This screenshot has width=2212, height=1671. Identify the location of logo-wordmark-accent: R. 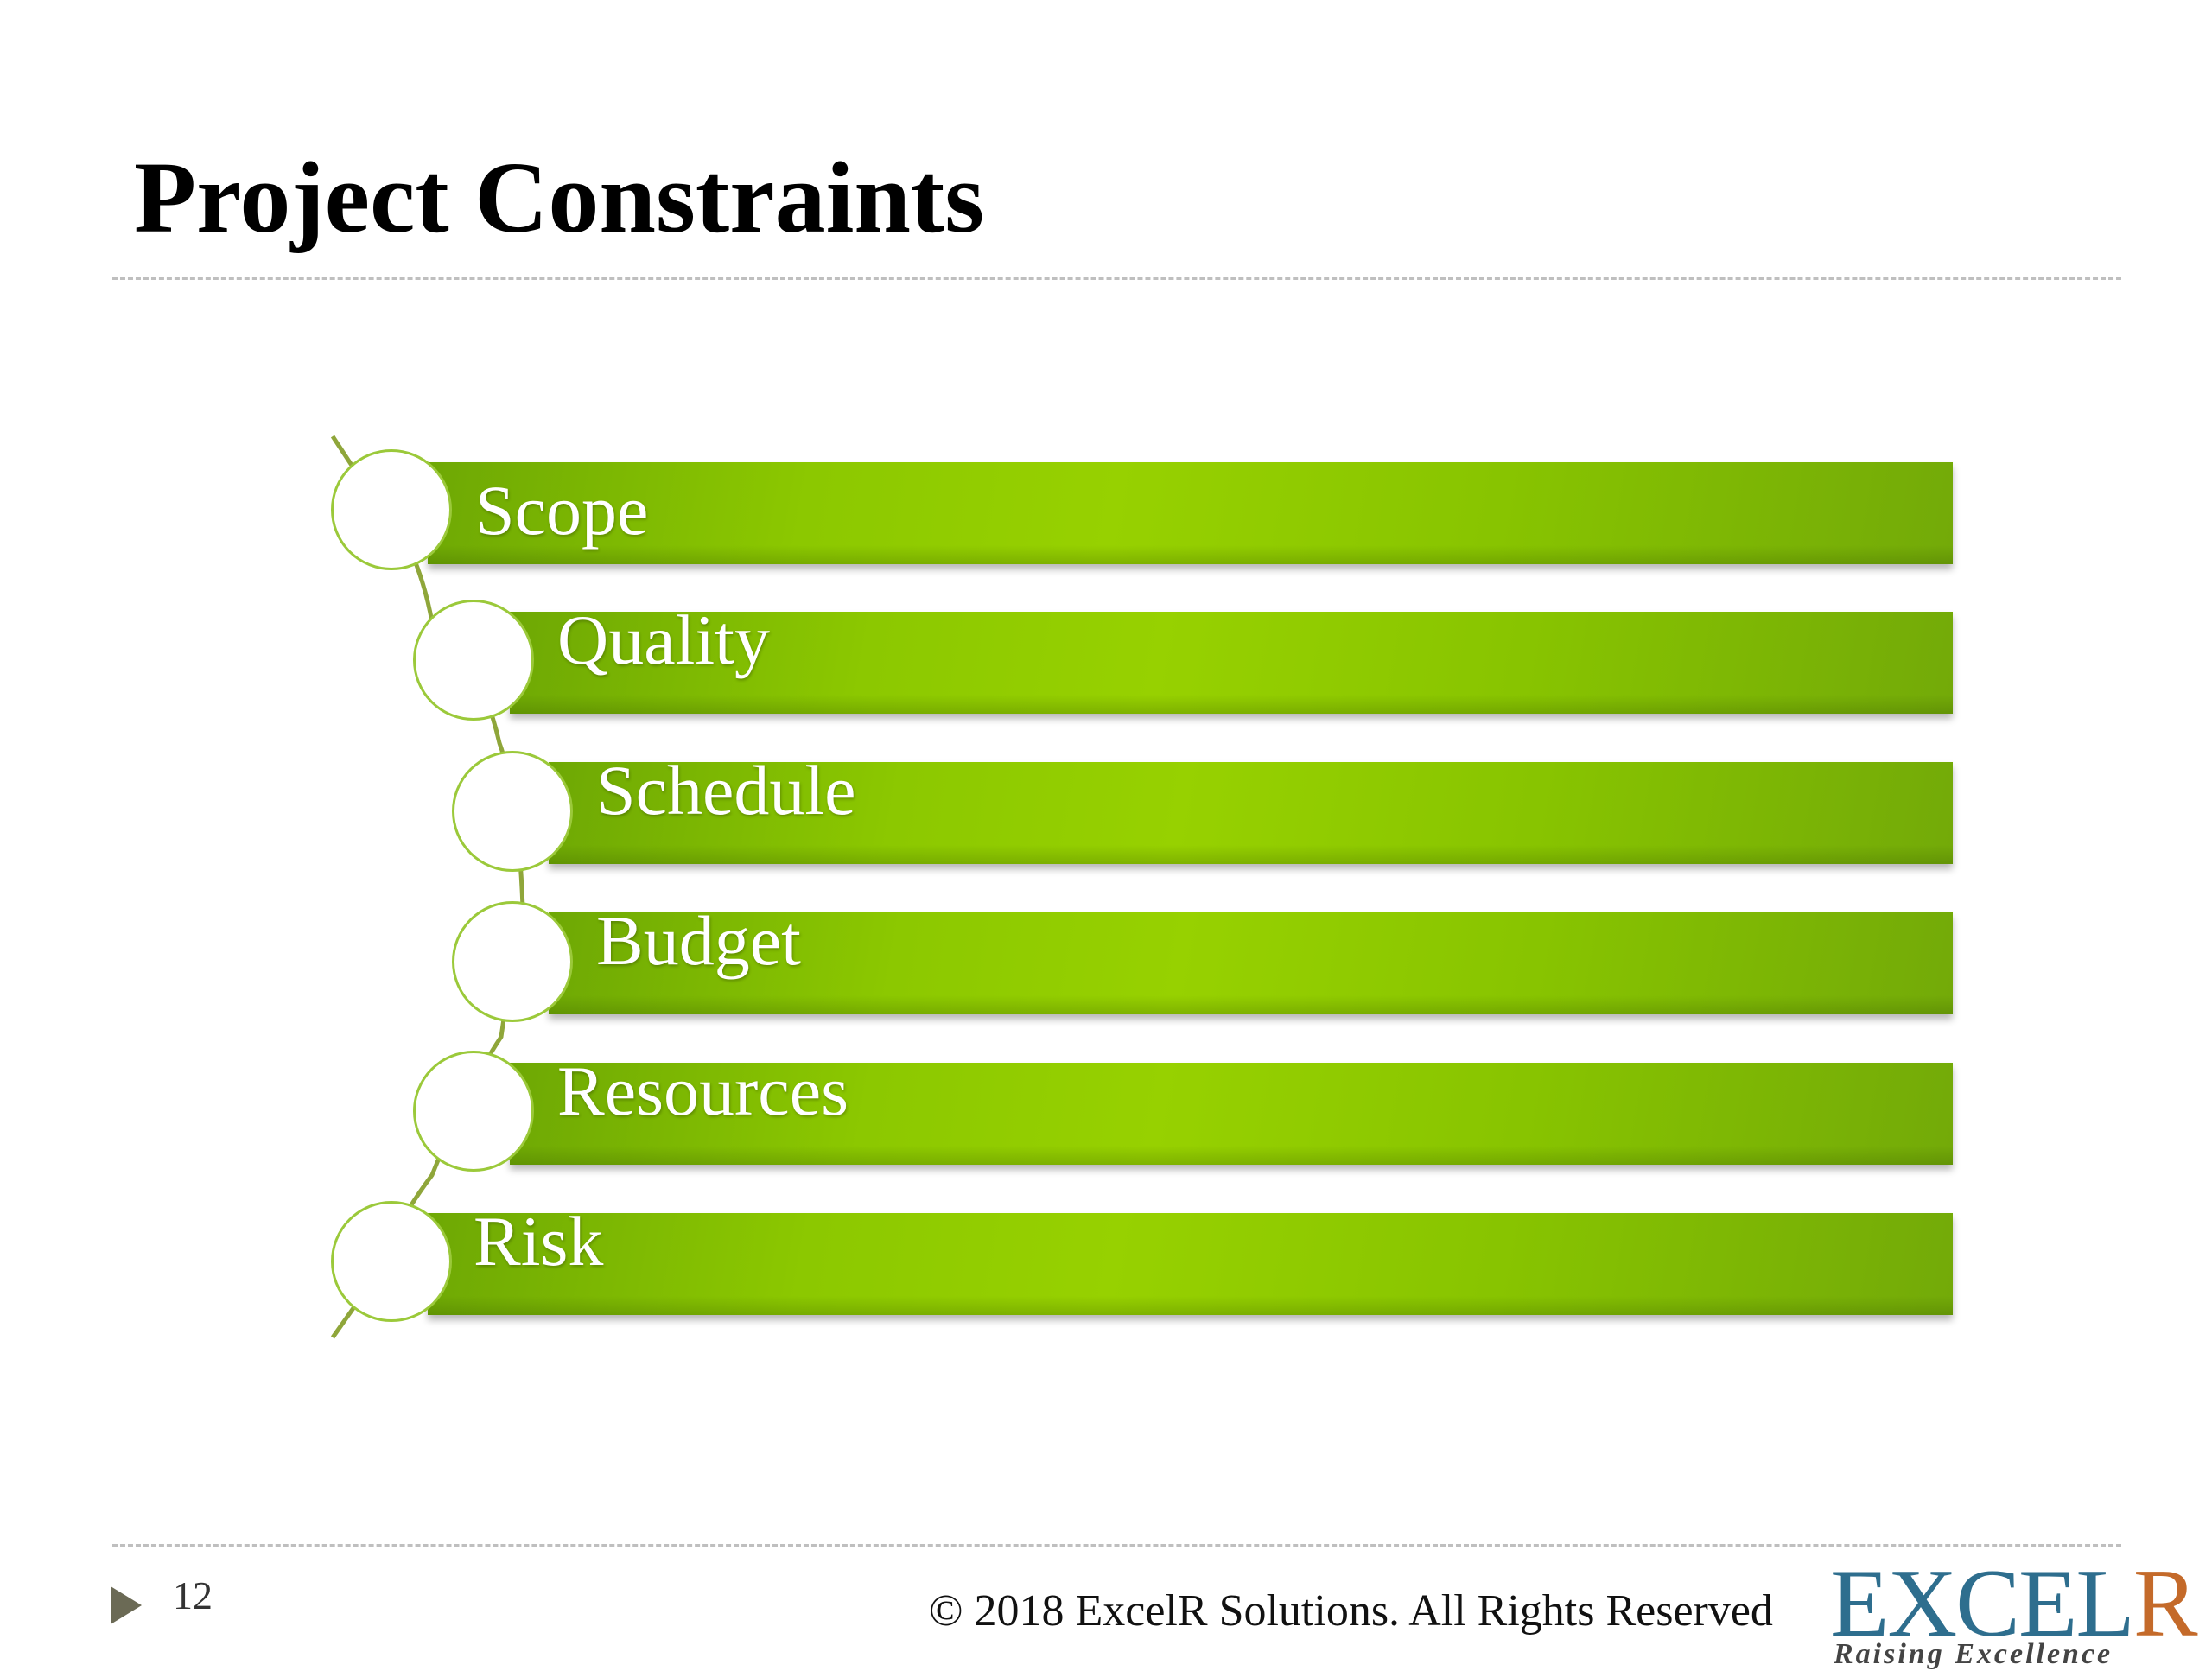
(2165, 1603).